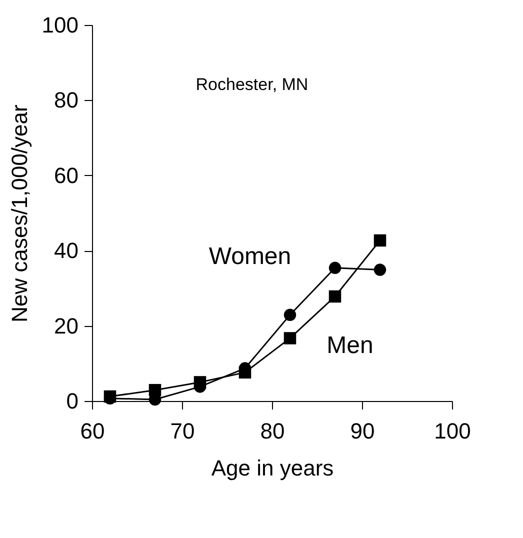 Image resolution: width=523 pixels, height=538 pixels. I want to click on annotation: Rochester, MN, so click(252, 84).